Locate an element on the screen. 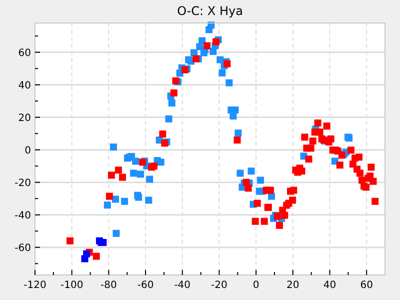 The width and height of the screenshot is (400, 300). x-tick-label: -40 is located at coordinates (182, 285).